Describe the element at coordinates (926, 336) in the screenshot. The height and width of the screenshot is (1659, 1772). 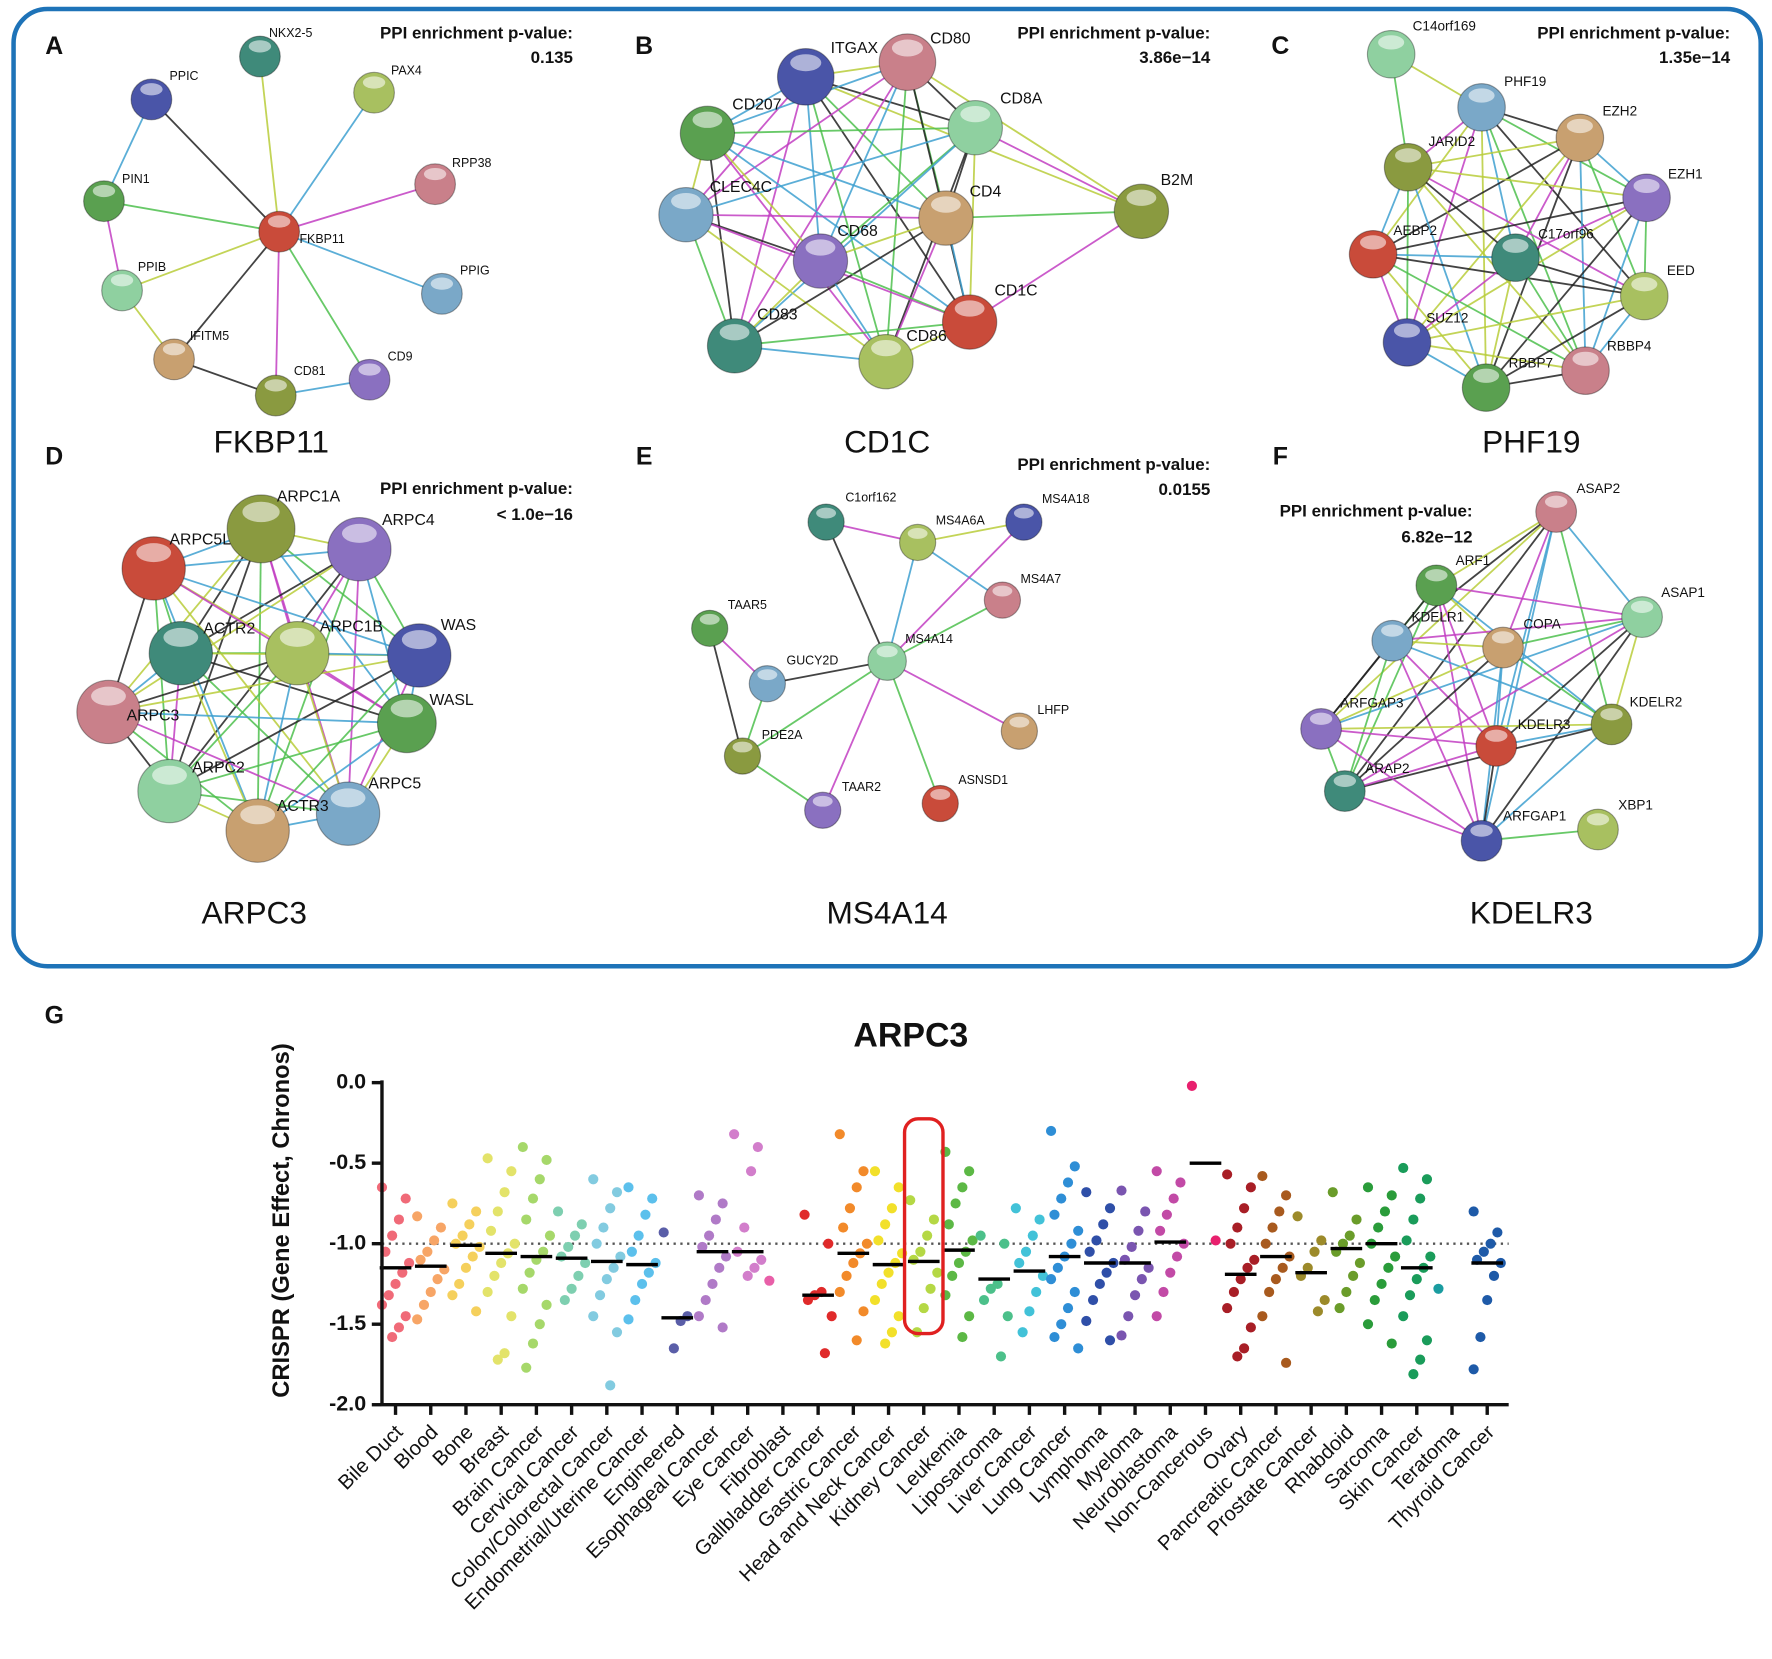
I see `node-label: CD86` at that location.